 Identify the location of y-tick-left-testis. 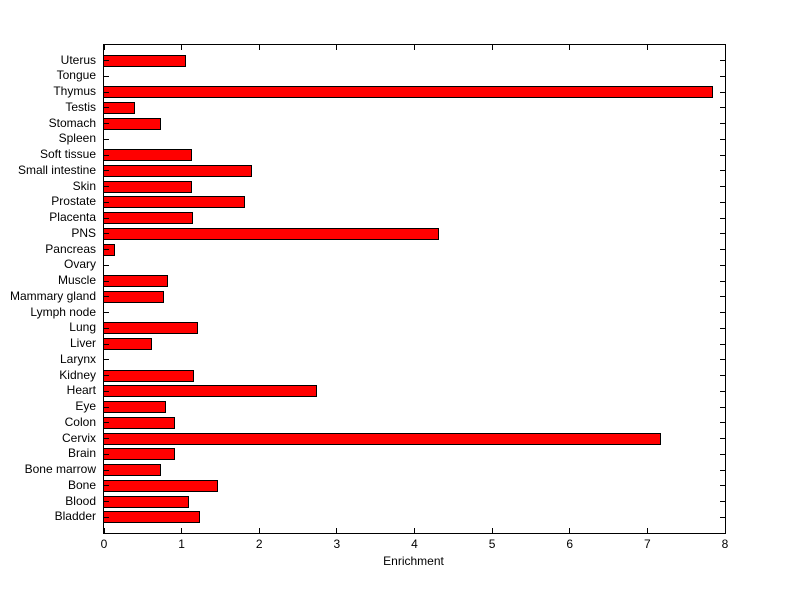
(106, 108).